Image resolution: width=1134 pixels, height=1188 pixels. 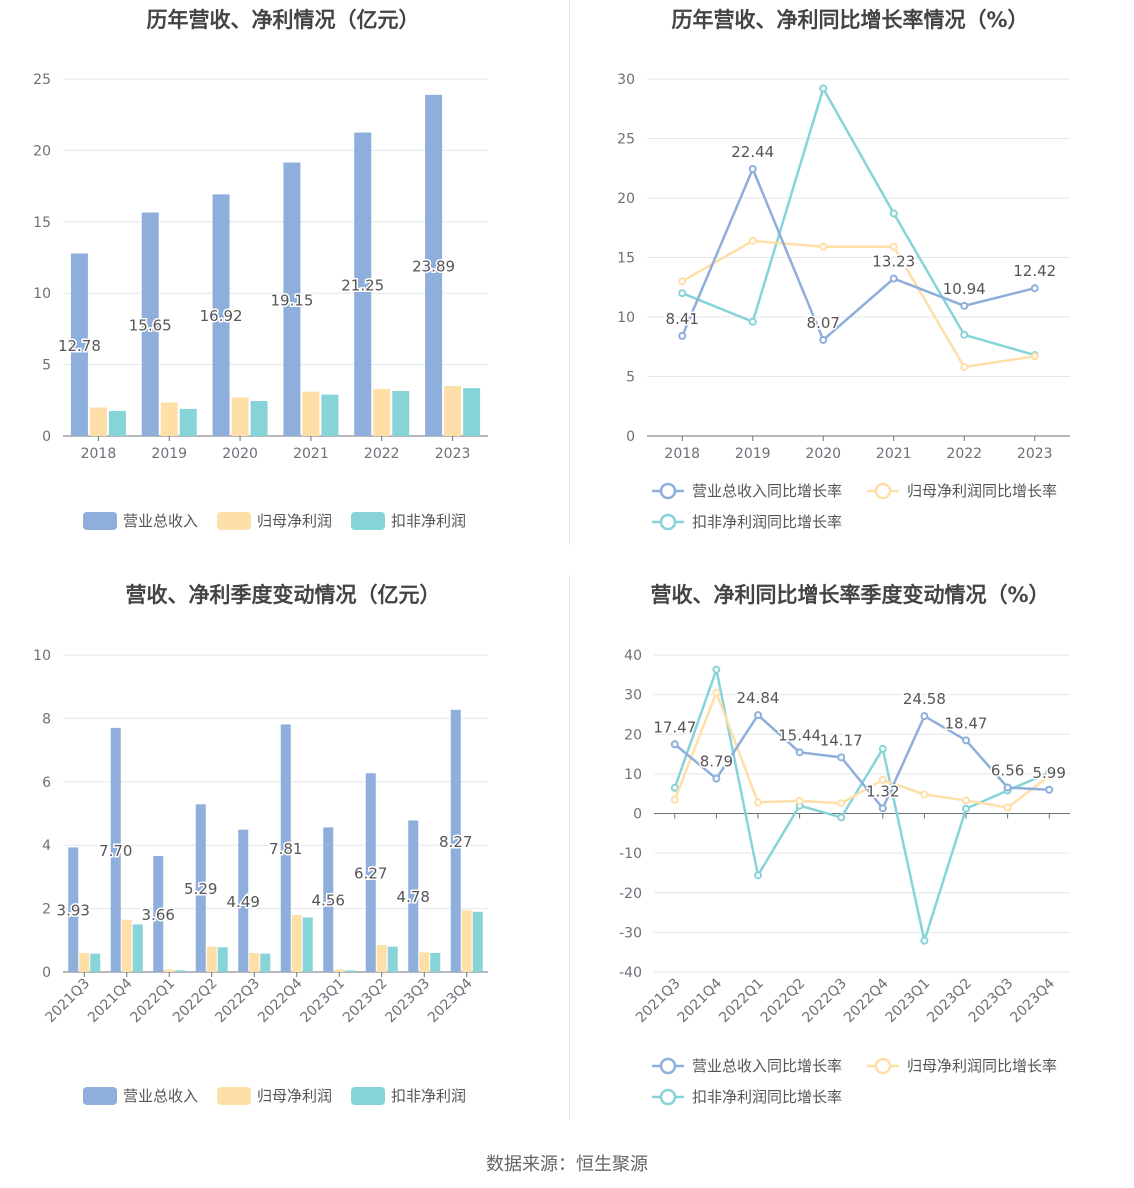 What do you see at coordinates (866, 1000) in the screenshot?
I see `x-tick-label: 2022Q4` at bounding box center [866, 1000].